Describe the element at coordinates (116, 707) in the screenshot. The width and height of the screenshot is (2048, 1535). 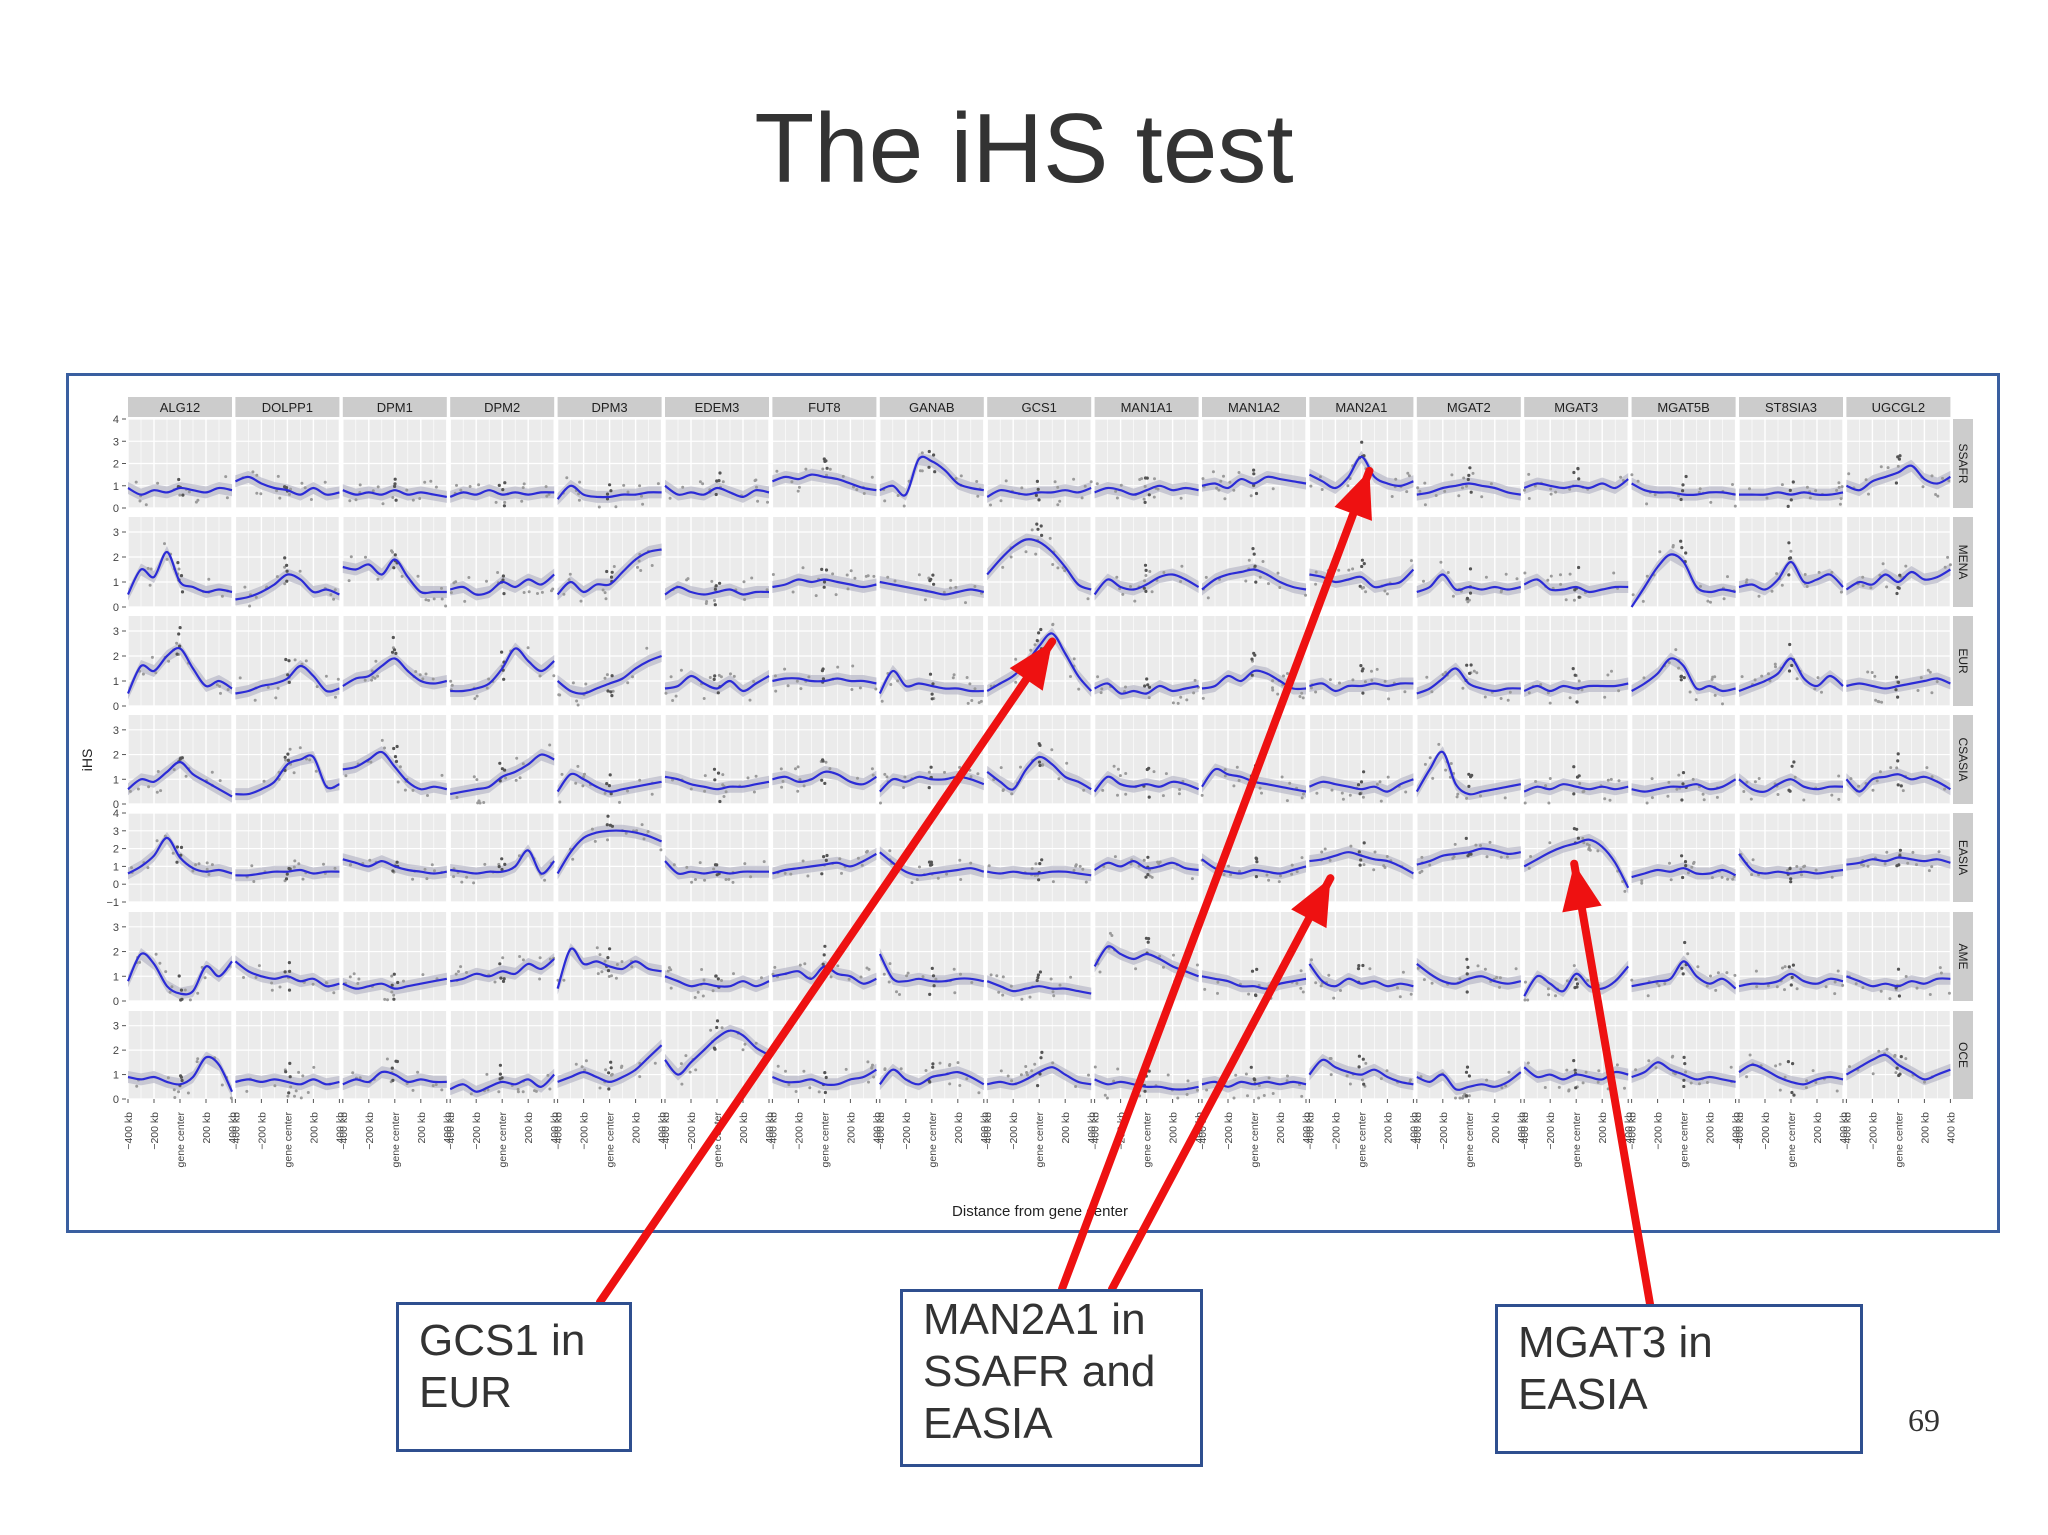
I see `y-tick-label: 0` at that location.